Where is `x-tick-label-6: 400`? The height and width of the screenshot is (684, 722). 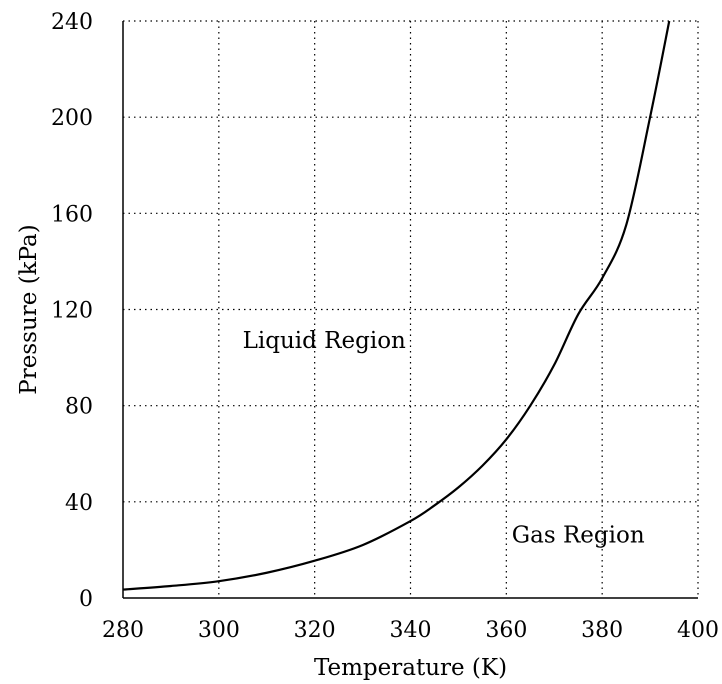
x-tick-label-6: 400 is located at coordinates (698, 630).